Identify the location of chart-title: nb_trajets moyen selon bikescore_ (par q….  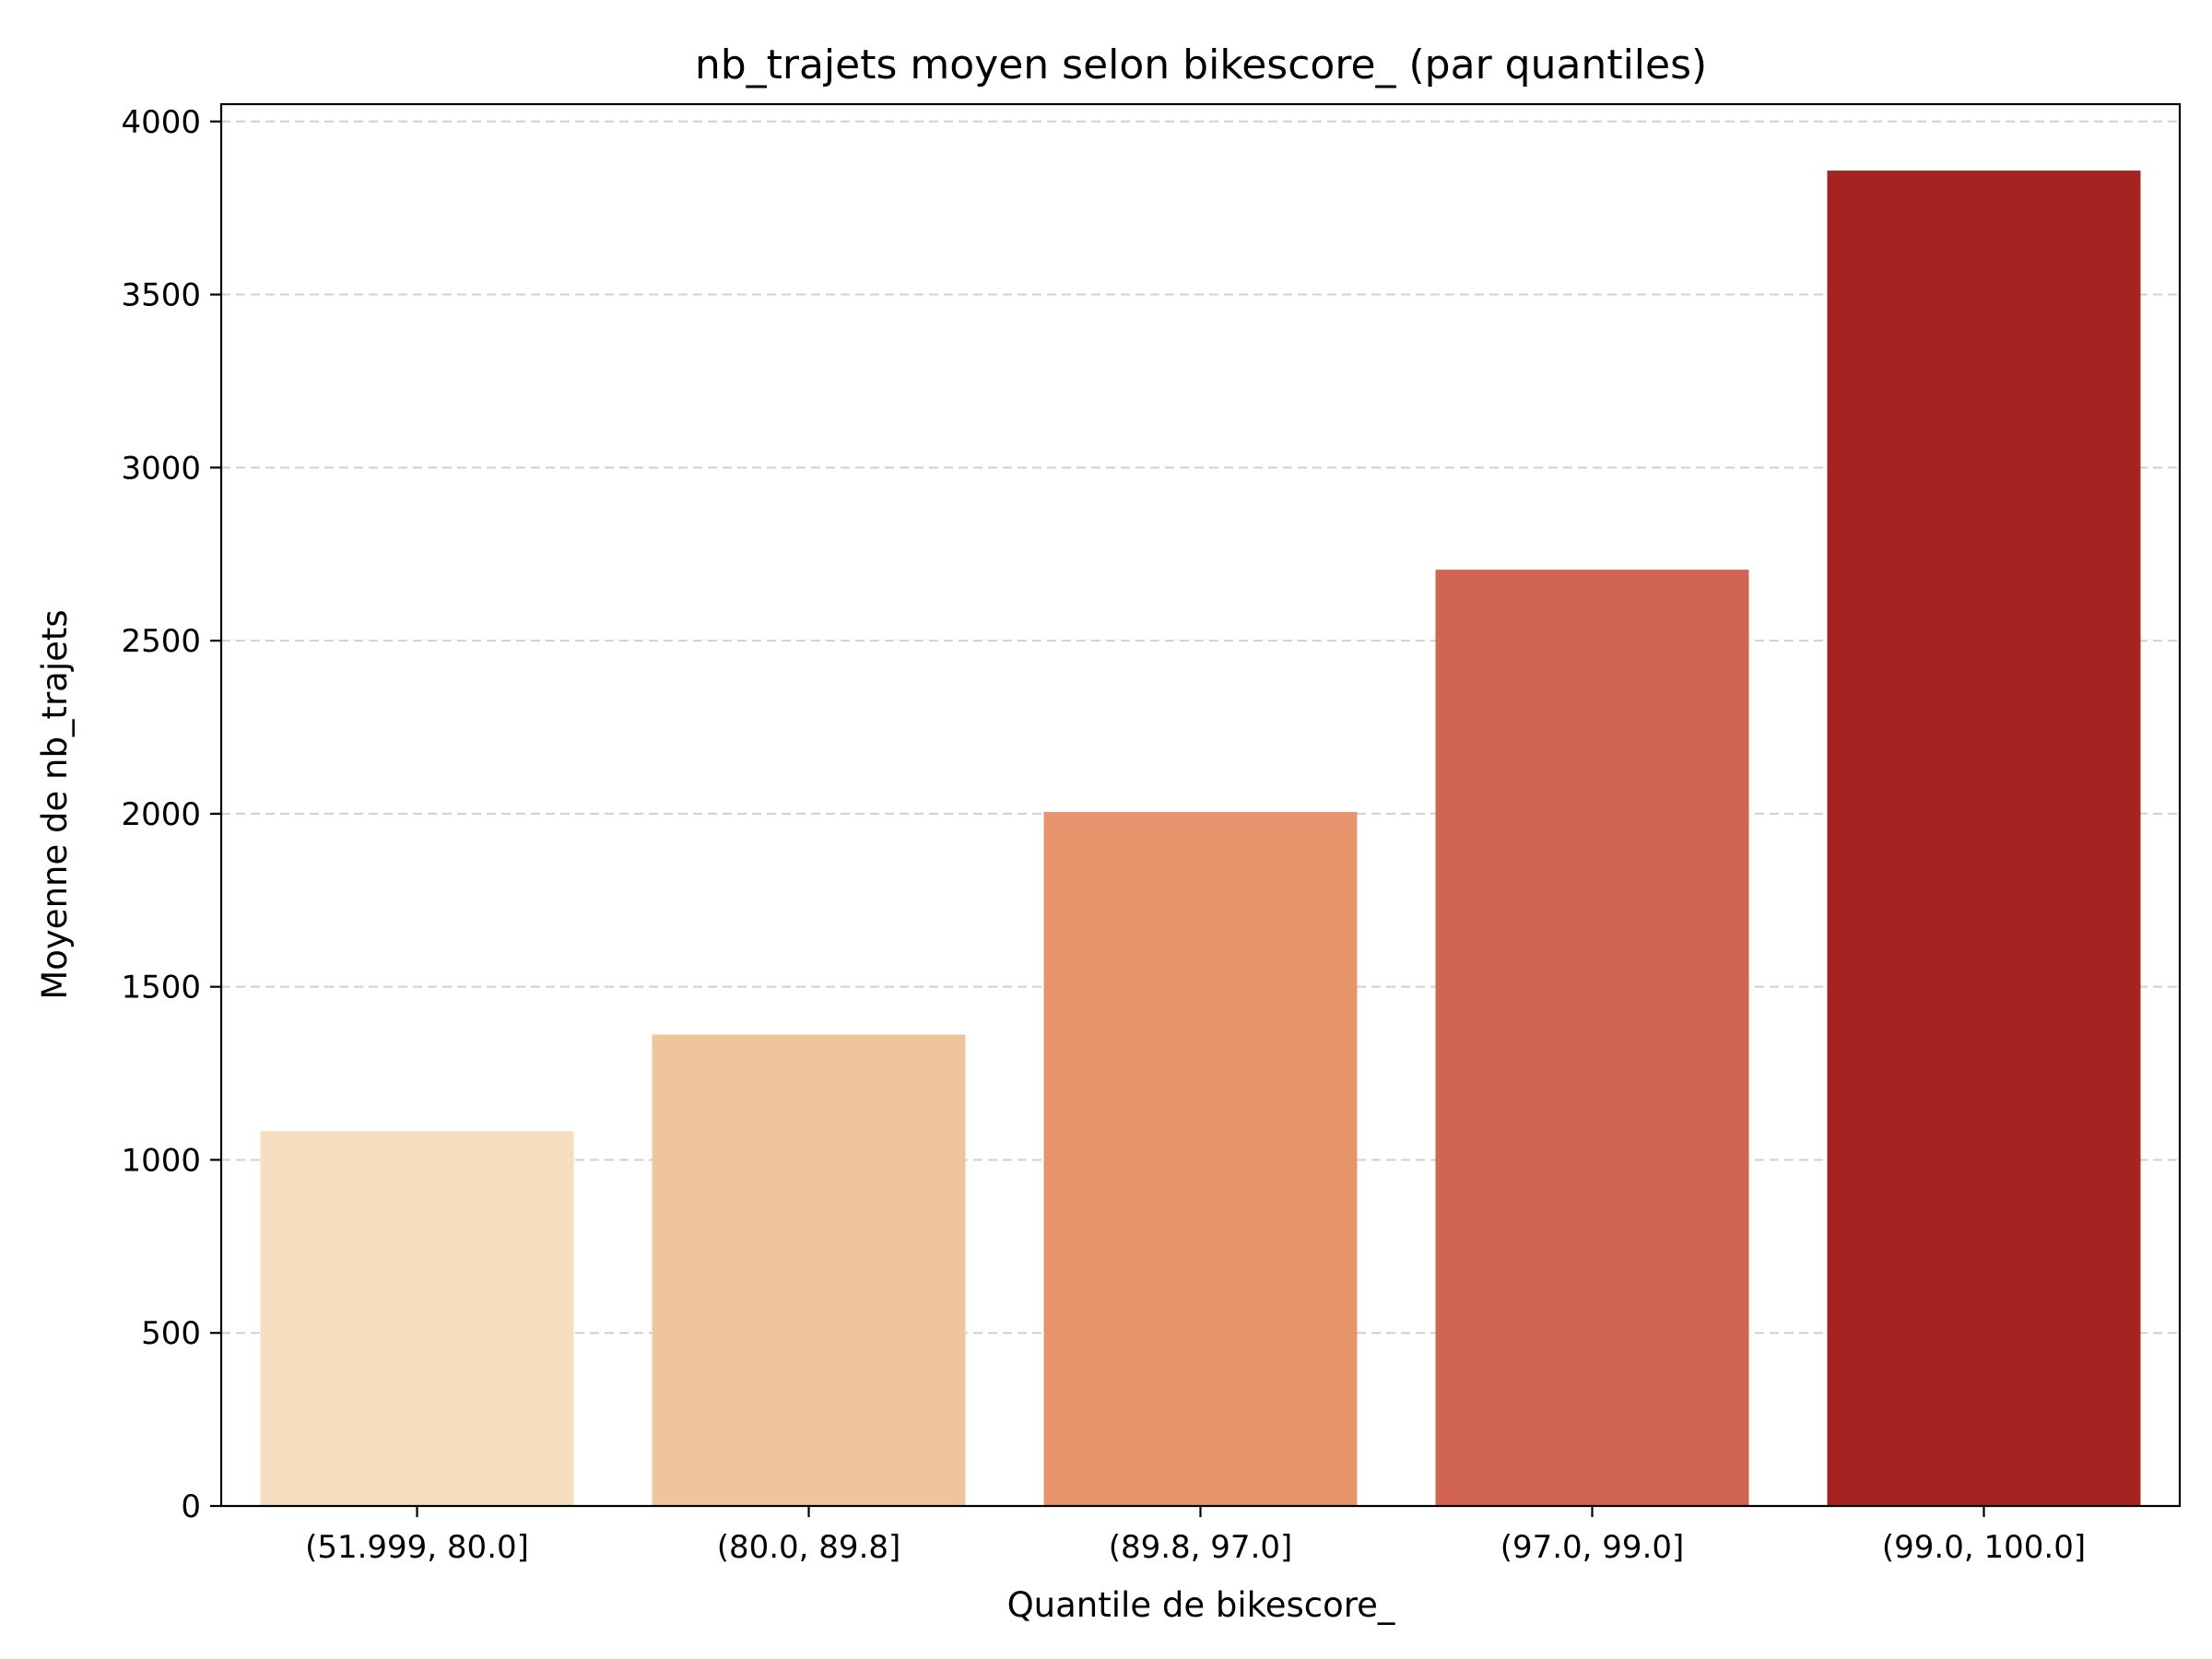
(1201, 64).